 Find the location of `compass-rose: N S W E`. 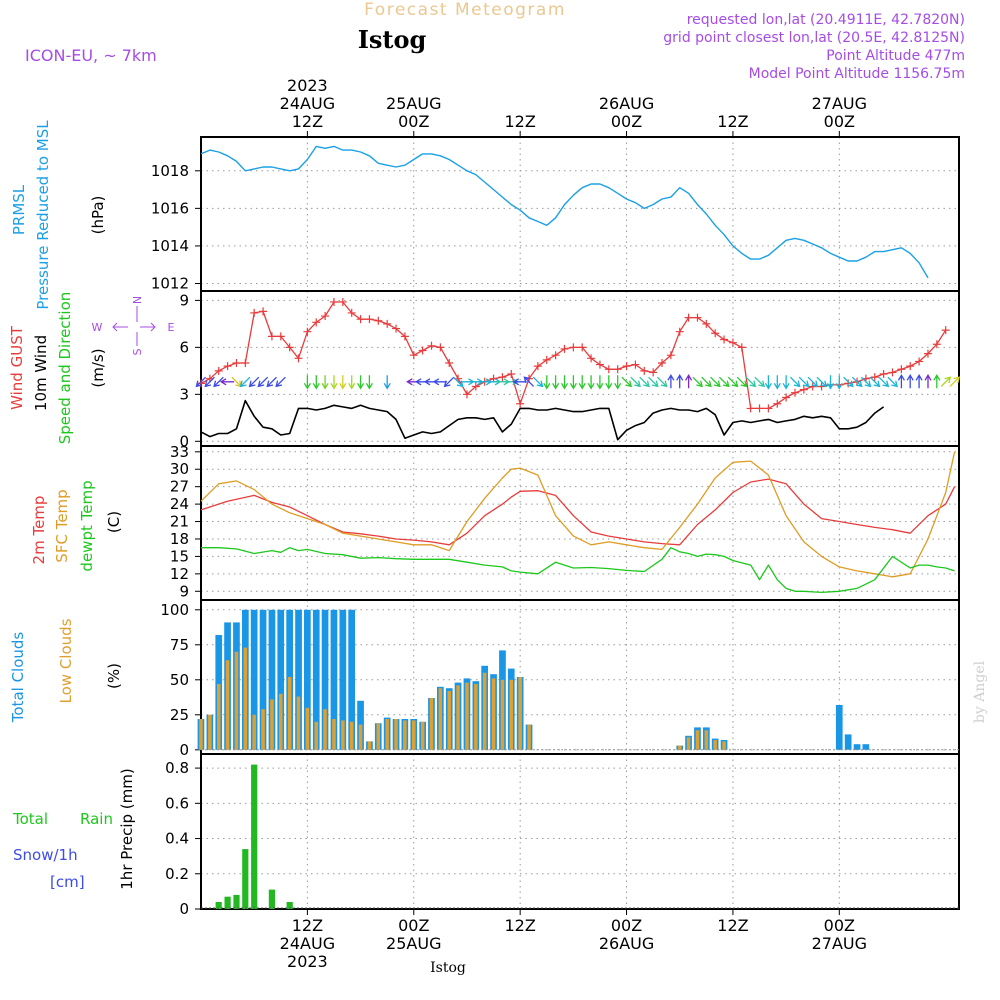

compass-rose: N S W E is located at coordinates (133, 326).